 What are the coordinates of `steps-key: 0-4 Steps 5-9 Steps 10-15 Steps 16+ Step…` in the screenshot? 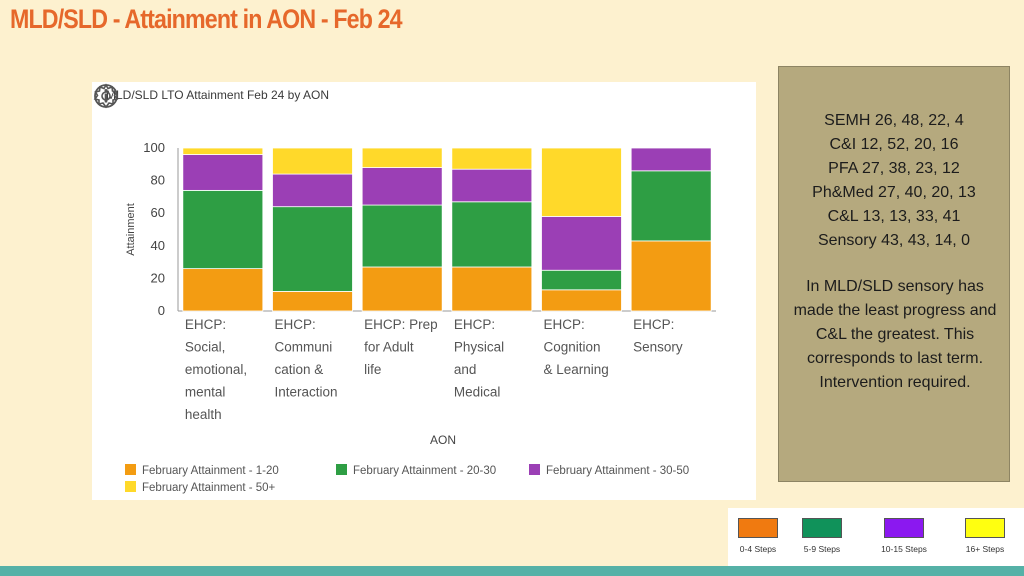 It's located at (876, 539).